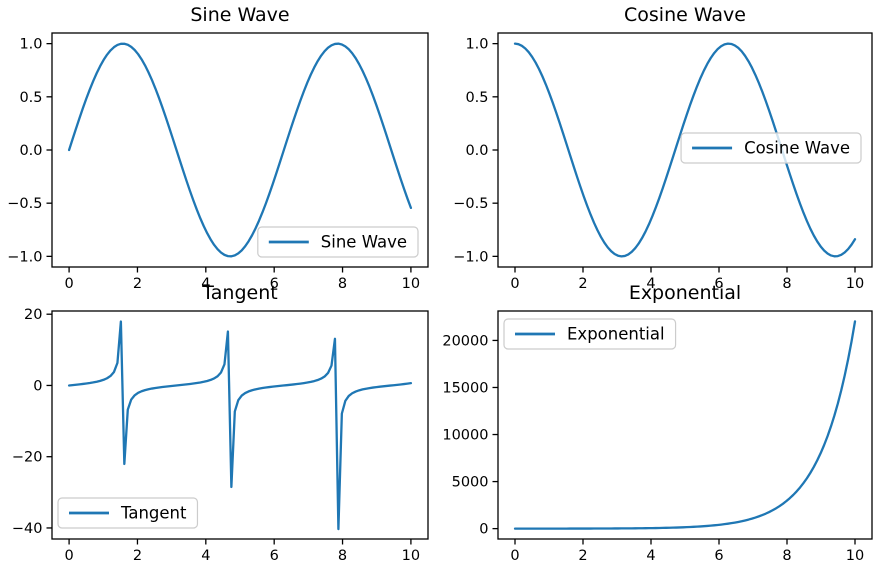 The height and width of the screenshot is (576, 886). What do you see at coordinates (153, 513) in the screenshot?
I see `legend-label: Tangent` at bounding box center [153, 513].